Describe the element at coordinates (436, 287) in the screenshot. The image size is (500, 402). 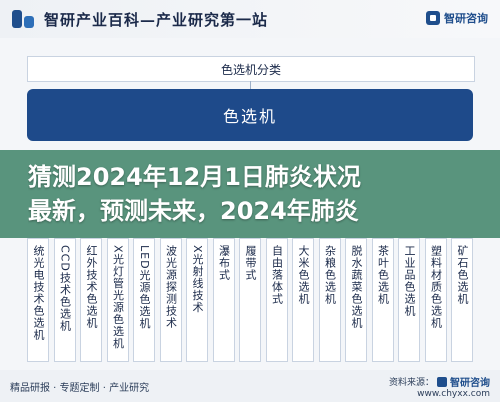
I see `category-column-label: 塑料材质色选机` at that location.